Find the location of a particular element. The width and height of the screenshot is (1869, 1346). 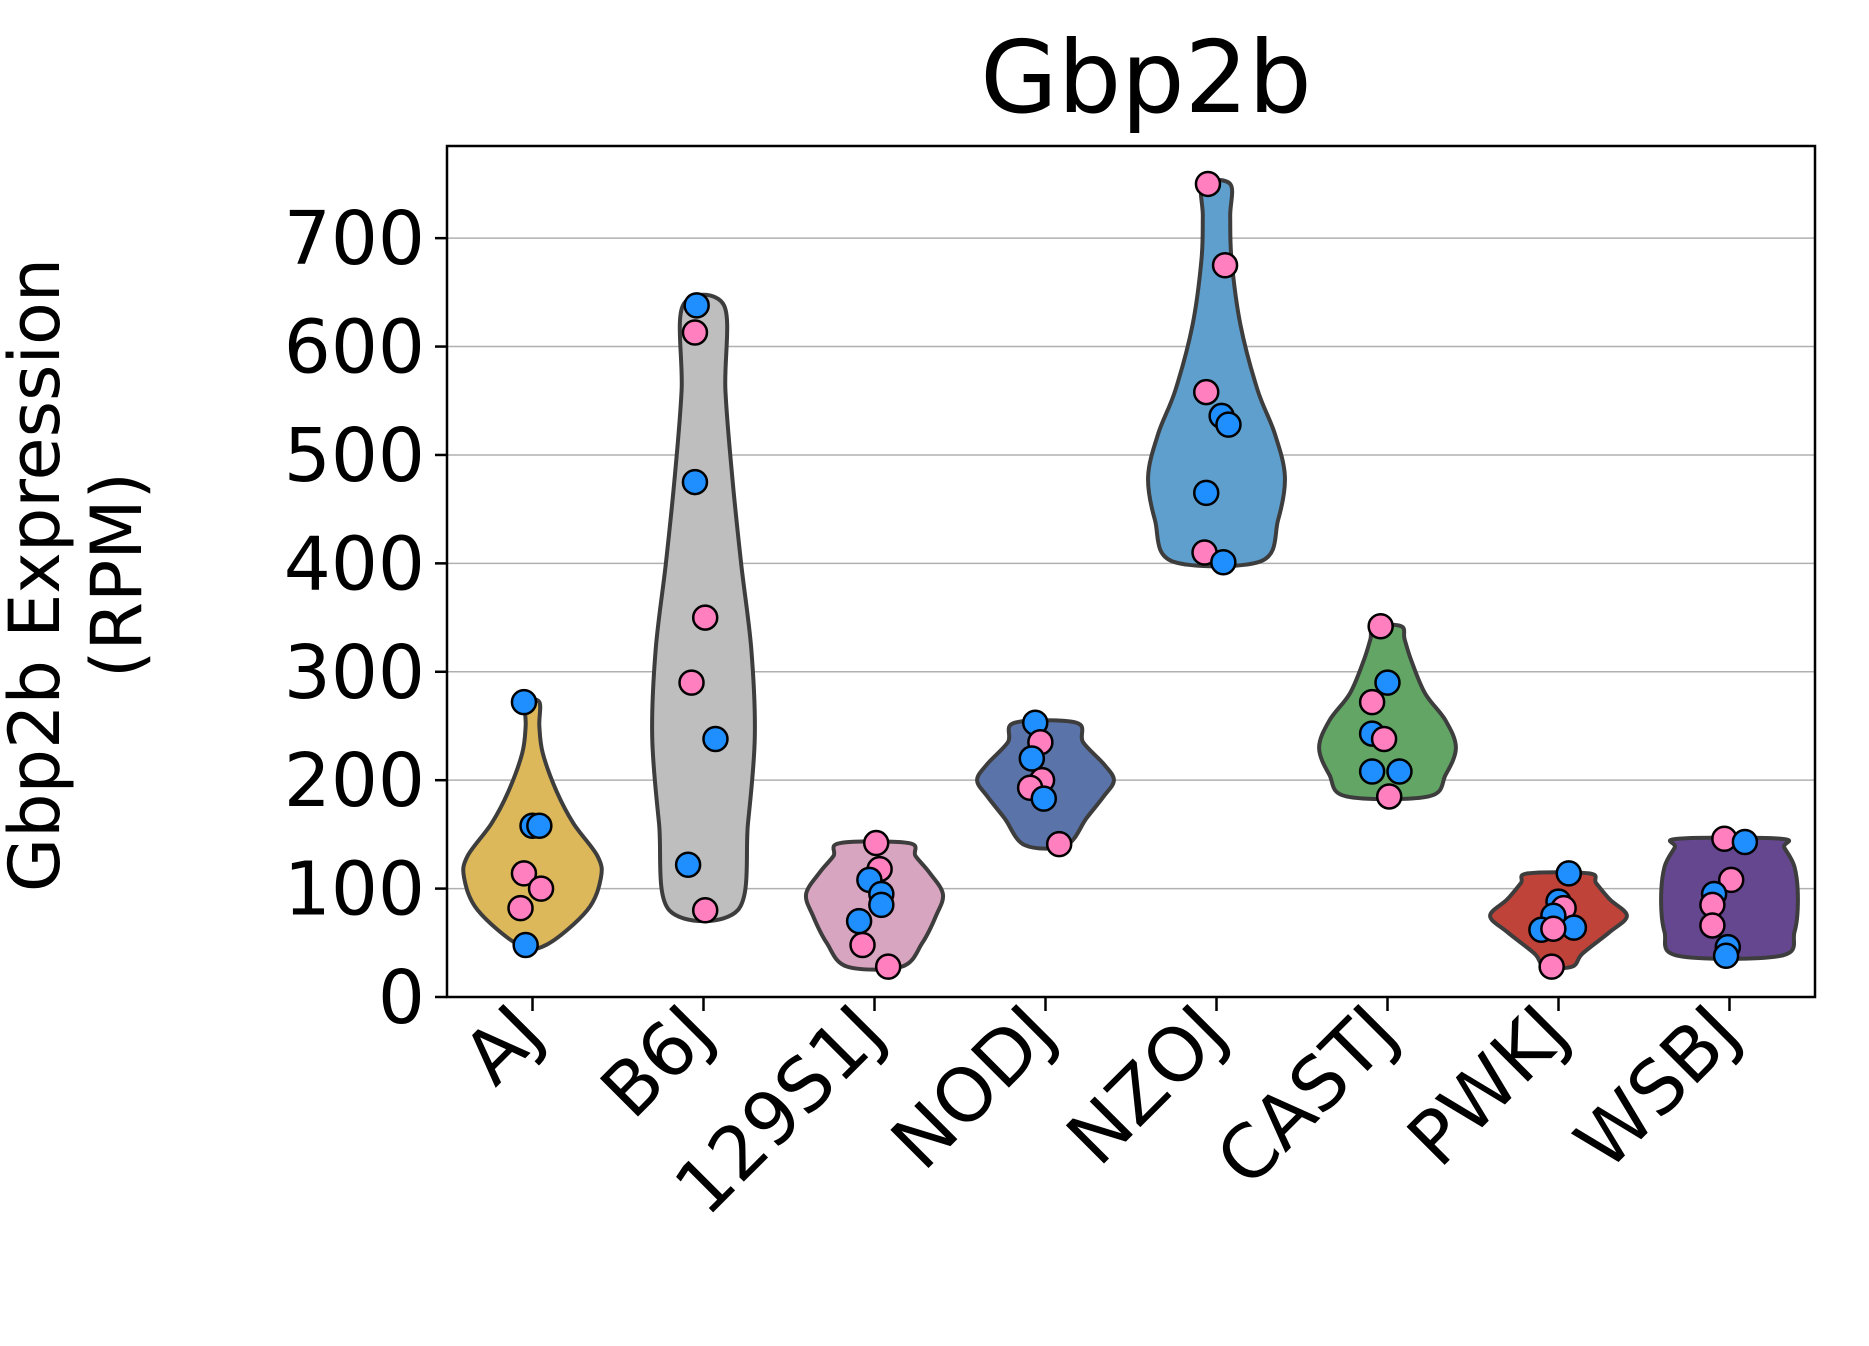

y-tick-label: 100 is located at coordinates (354, 890).